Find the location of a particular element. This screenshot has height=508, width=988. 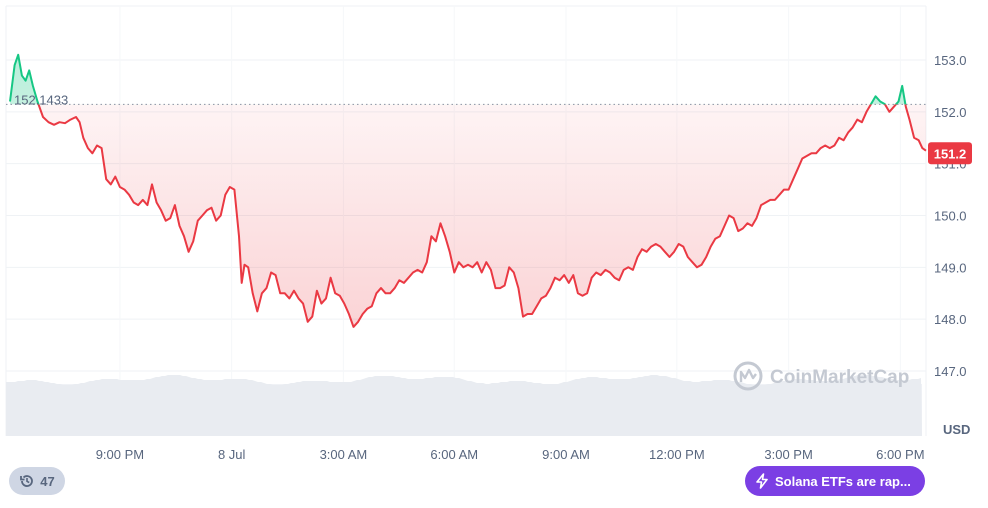

current-price-badge: 151.2 is located at coordinates (950, 153).